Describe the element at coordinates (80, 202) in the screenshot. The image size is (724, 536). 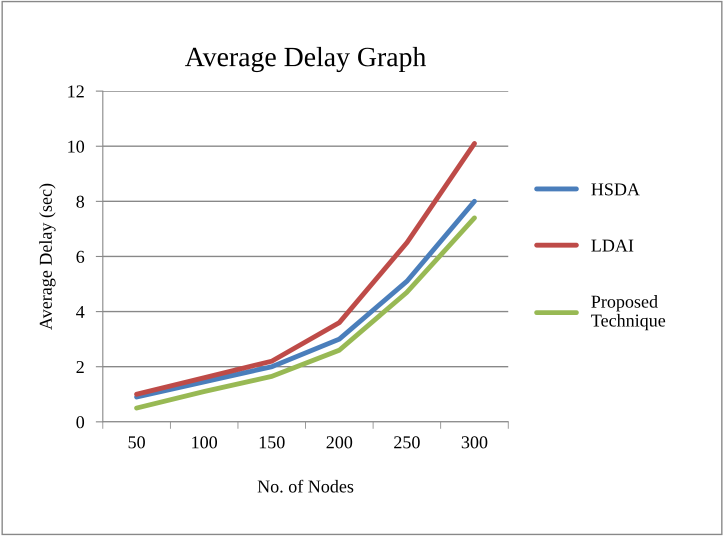
I see `y-tick-label: 8` at that location.